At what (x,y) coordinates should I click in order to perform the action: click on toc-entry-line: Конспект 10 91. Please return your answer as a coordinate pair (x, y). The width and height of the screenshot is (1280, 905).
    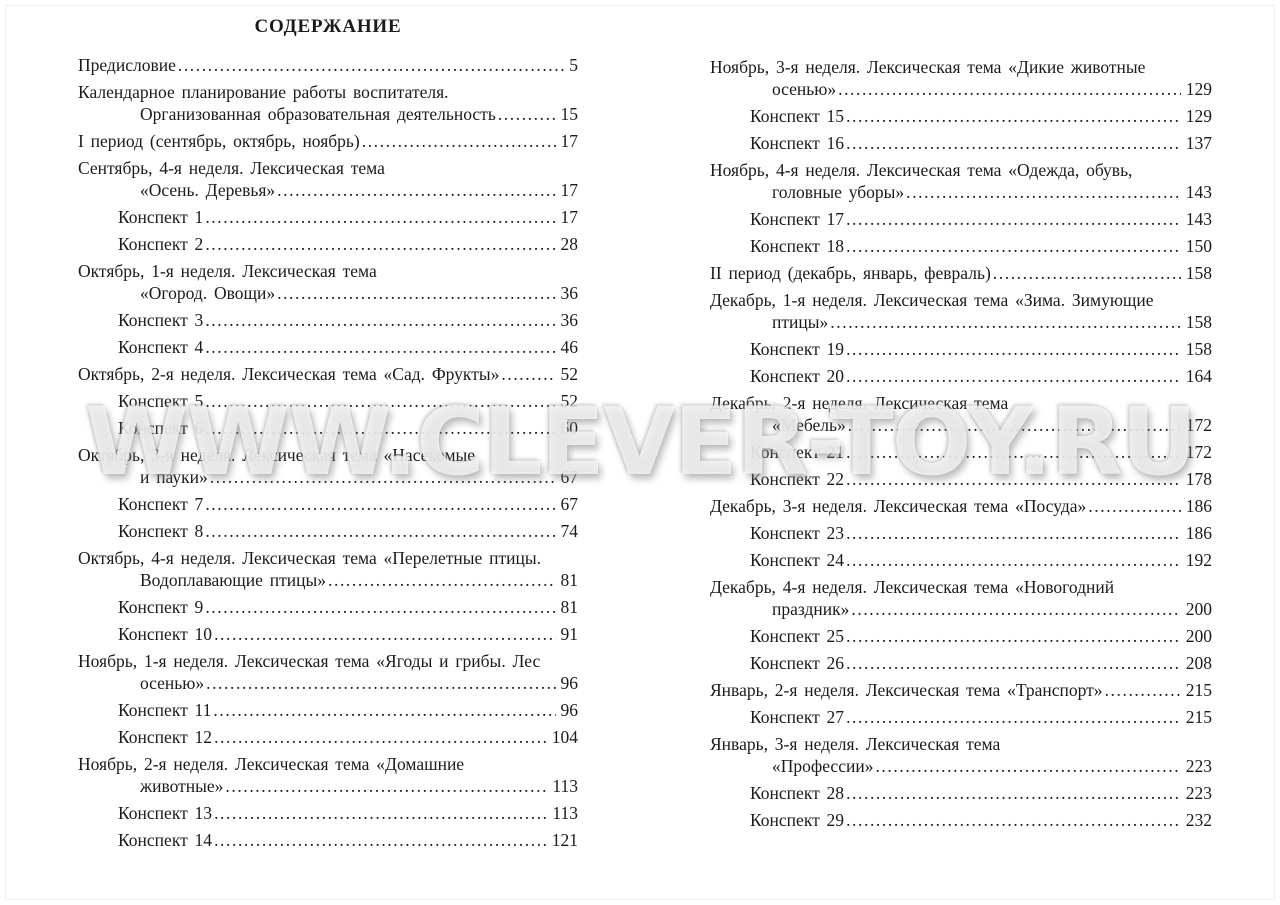
    Looking at the image, I should click on (348, 634).